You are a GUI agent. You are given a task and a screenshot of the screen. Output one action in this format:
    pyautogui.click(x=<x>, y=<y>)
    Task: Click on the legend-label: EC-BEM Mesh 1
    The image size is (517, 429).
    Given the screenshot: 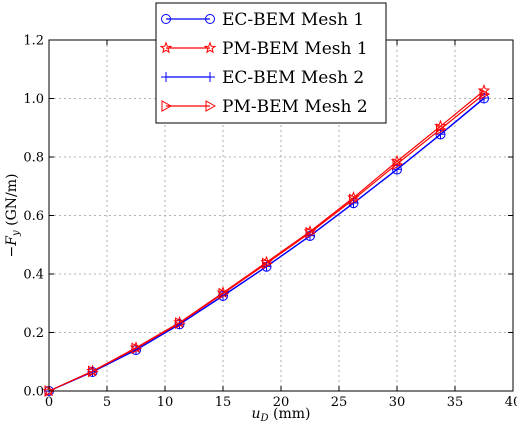 What is the action you would take?
    pyautogui.click(x=293, y=20)
    